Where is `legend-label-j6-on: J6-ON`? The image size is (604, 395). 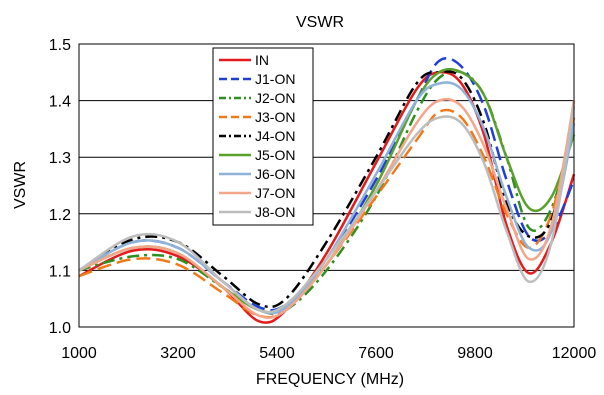 legend-label-j6-on: J6-ON is located at coordinates (275, 174).